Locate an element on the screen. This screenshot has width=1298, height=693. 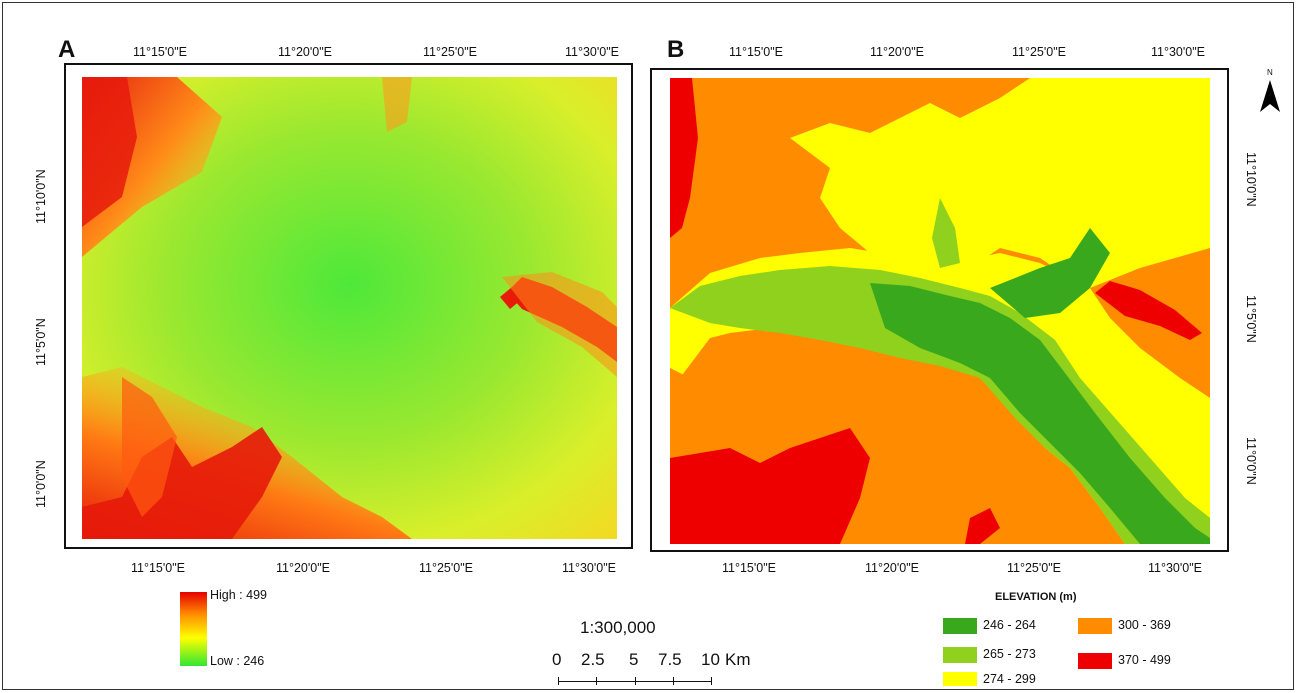
panel-b-top-tick: 11°15'0"E is located at coordinates (756, 52).